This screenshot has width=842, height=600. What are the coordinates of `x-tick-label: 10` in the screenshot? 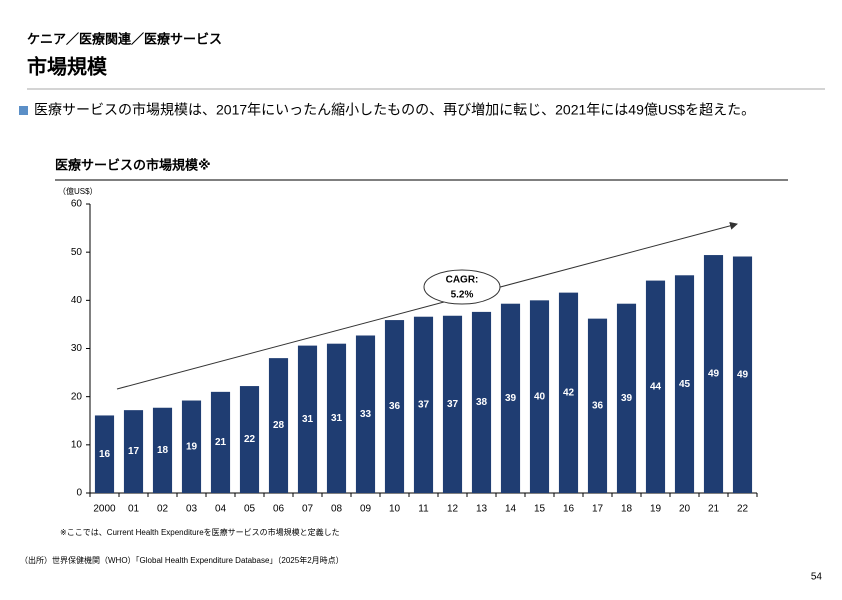 It's located at (395, 509).